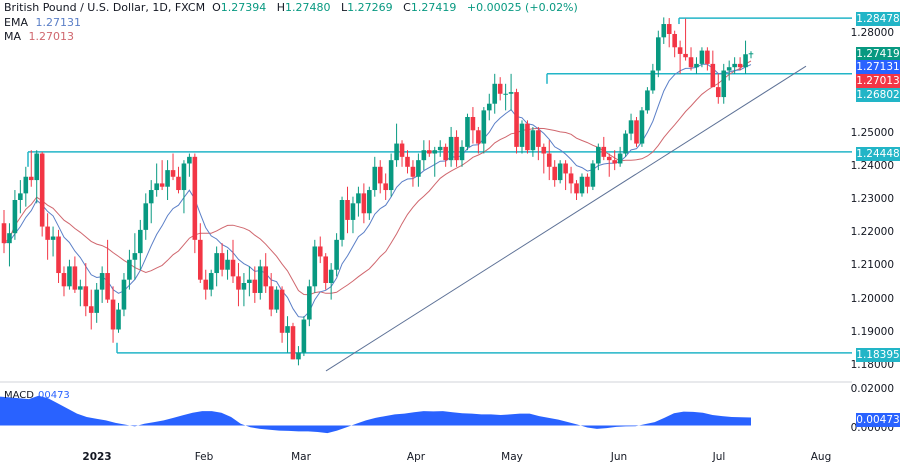 Image resolution: width=900 pixels, height=468 pixels. Describe the element at coordinates (291, 37) in the screenshot. I see `ma-row: MA 1.27013` at that location.